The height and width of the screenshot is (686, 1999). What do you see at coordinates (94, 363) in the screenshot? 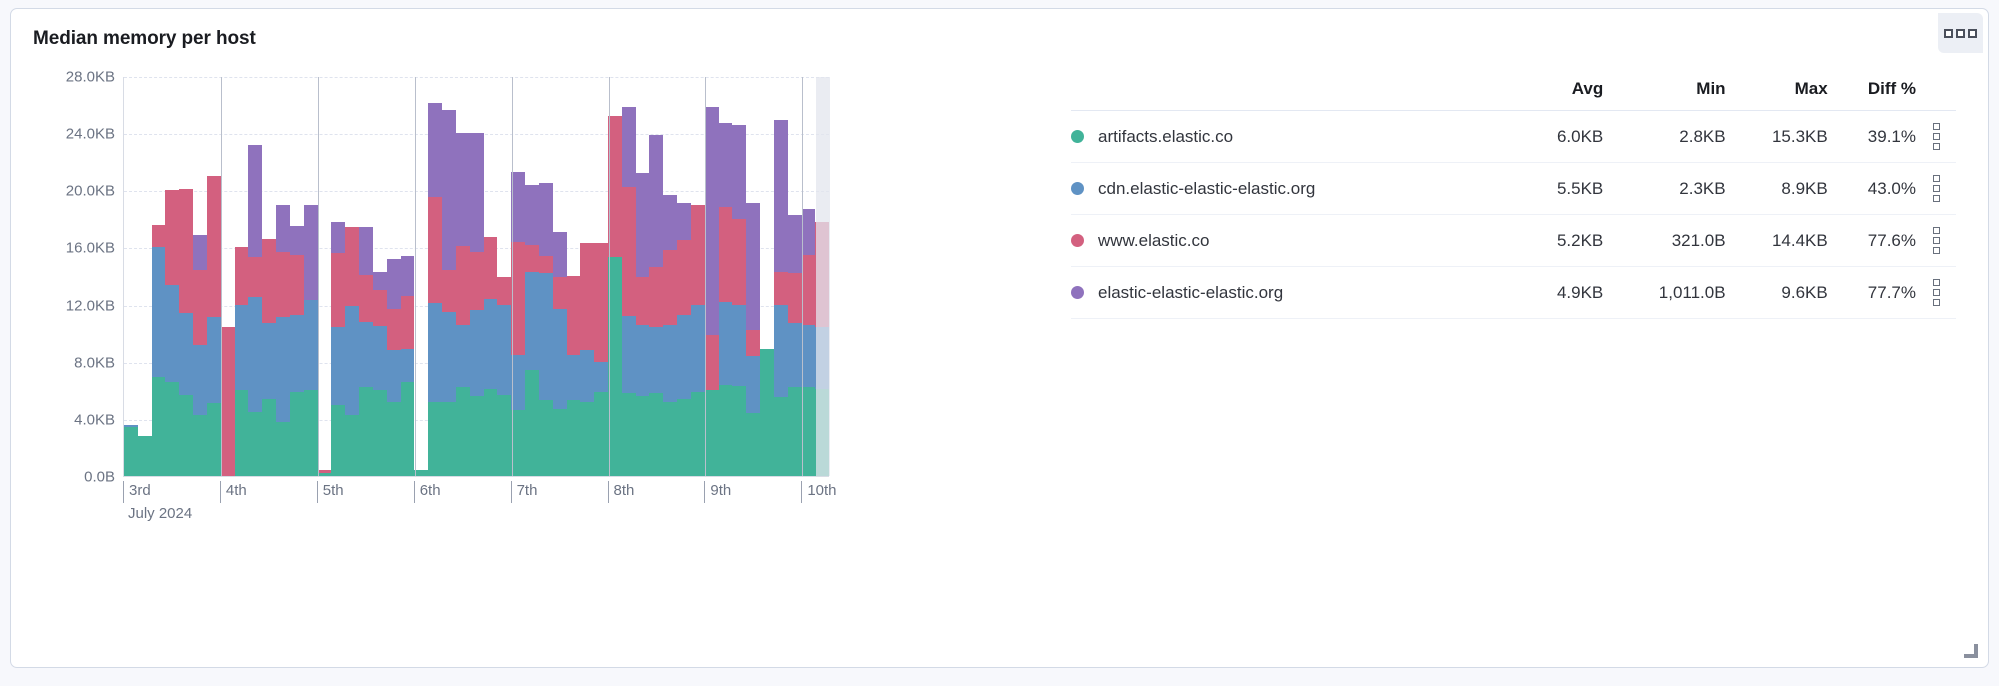
I see `y-axis-tick-label: 8.0KB` at bounding box center [94, 363].